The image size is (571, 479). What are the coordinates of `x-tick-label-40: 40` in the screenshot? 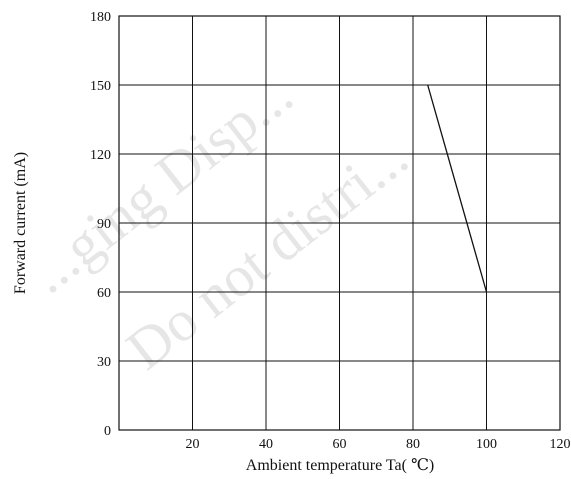 It's located at (266, 444).